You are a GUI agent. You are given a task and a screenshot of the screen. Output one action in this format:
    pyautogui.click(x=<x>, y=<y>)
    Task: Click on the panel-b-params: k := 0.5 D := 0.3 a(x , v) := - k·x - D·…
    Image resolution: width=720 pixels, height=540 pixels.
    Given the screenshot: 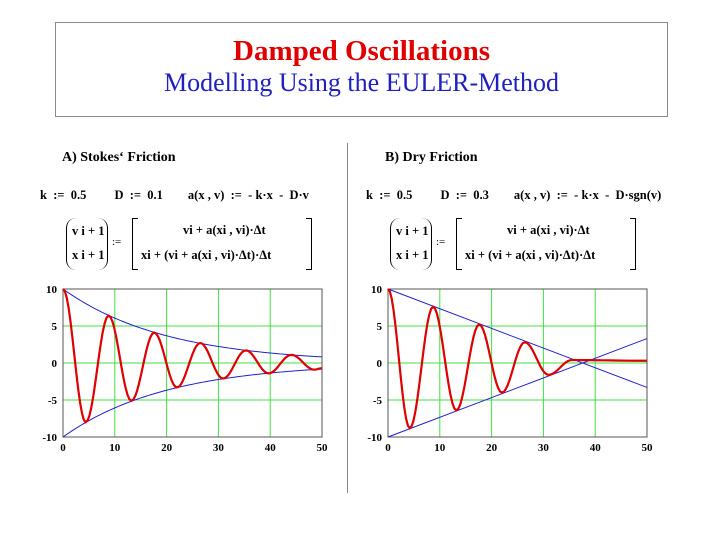 What is the action you would take?
    pyautogui.click(x=514, y=195)
    